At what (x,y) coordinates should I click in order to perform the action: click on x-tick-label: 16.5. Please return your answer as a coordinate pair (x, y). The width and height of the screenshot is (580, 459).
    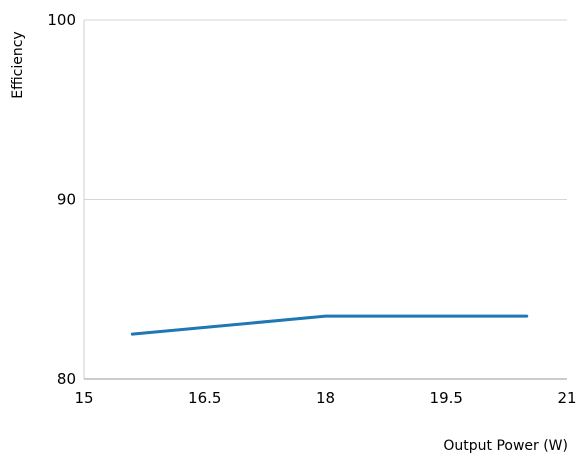
    Looking at the image, I should click on (204, 398).